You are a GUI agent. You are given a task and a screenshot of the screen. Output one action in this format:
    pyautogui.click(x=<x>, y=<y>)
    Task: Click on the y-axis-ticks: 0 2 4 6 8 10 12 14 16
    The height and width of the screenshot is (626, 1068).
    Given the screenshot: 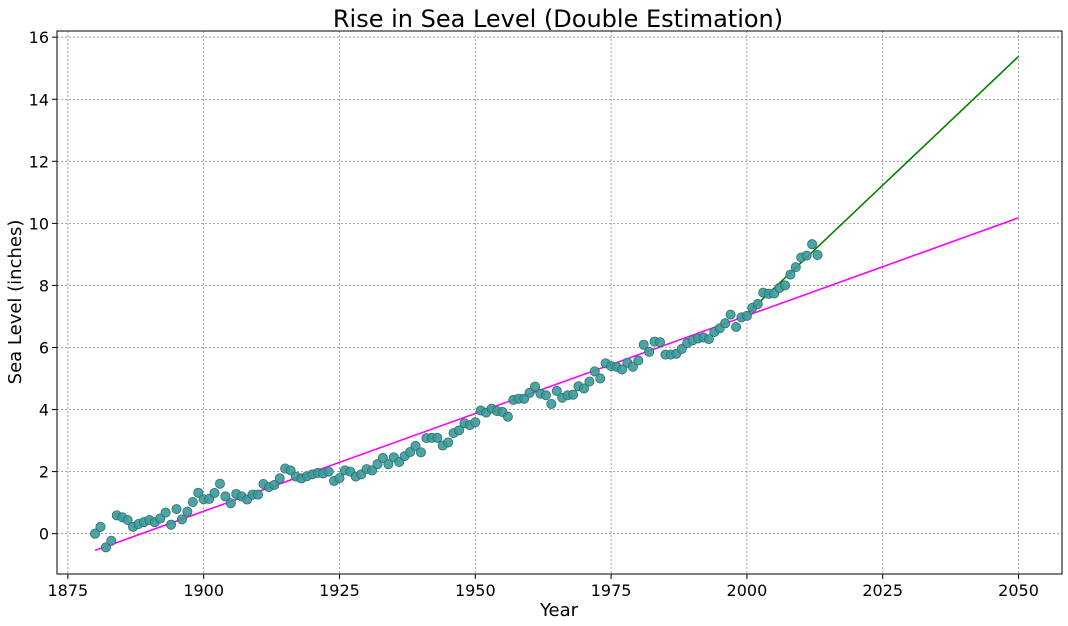 What is the action you would take?
    pyautogui.click(x=43, y=286)
    